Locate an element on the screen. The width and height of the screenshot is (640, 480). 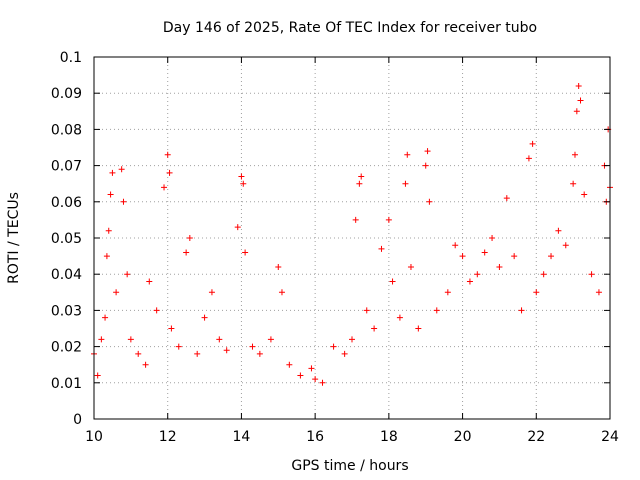
x-tick-label: 20 is located at coordinates (463, 437).